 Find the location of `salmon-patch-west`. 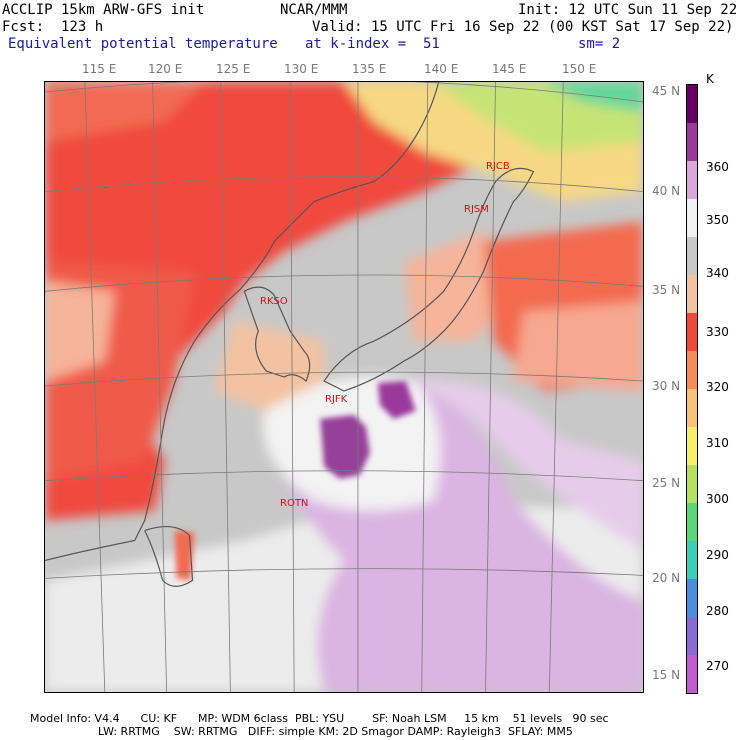

salmon-patch-west is located at coordinates (80, 331).